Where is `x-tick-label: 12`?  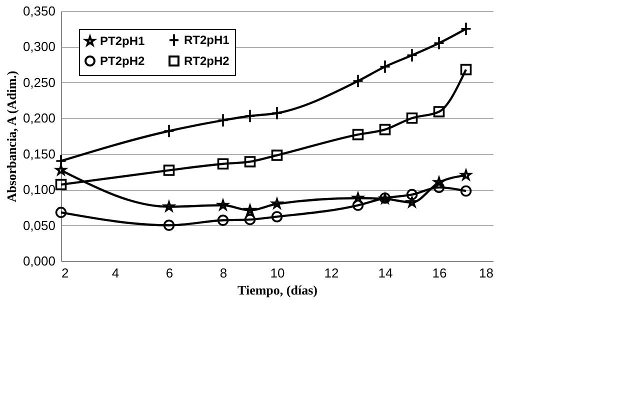 x-tick-label: 12 is located at coordinates (331, 273).